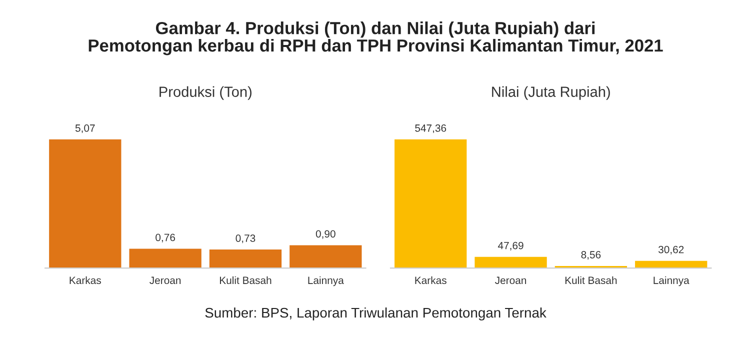 The image size is (751, 345). I want to click on data-label: 47,69, so click(511, 246).